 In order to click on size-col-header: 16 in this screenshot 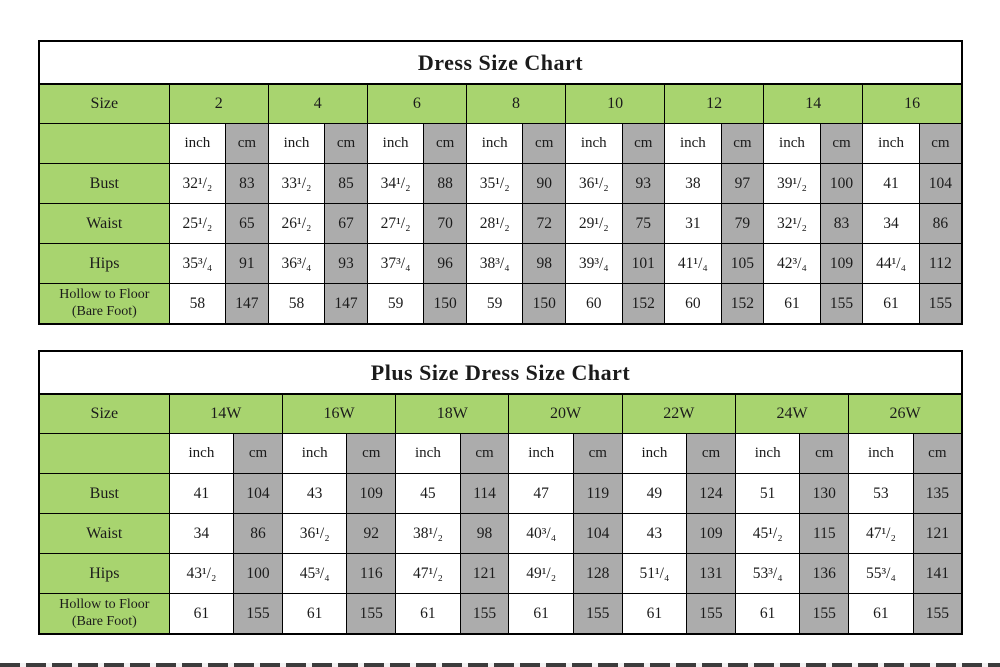, I will do `click(912, 103)`.